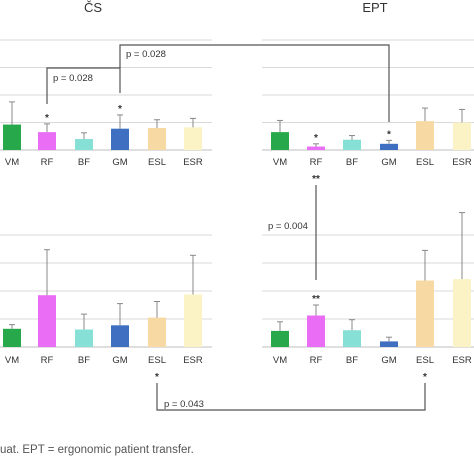 The image size is (474, 474). What do you see at coordinates (291, 397) in the screenshot?
I see `bracket-esl` at bounding box center [291, 397].